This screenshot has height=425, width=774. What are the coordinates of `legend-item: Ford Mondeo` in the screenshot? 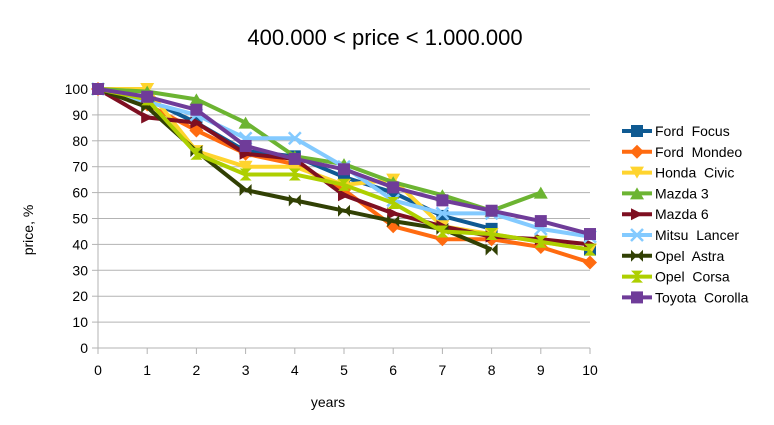 It's located at (682, 152).